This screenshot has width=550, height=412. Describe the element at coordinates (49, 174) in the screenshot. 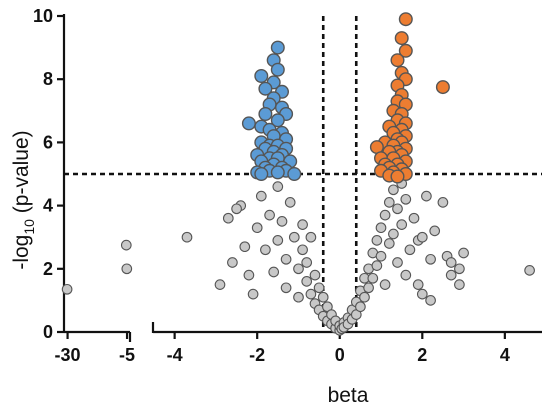

I see `y-axis: 0 2 4 6 8 10` at that location.